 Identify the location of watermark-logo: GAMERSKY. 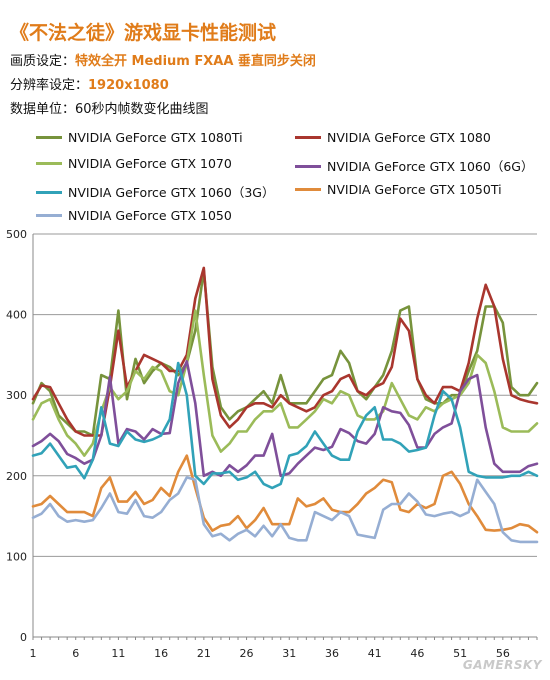
(502, 665).